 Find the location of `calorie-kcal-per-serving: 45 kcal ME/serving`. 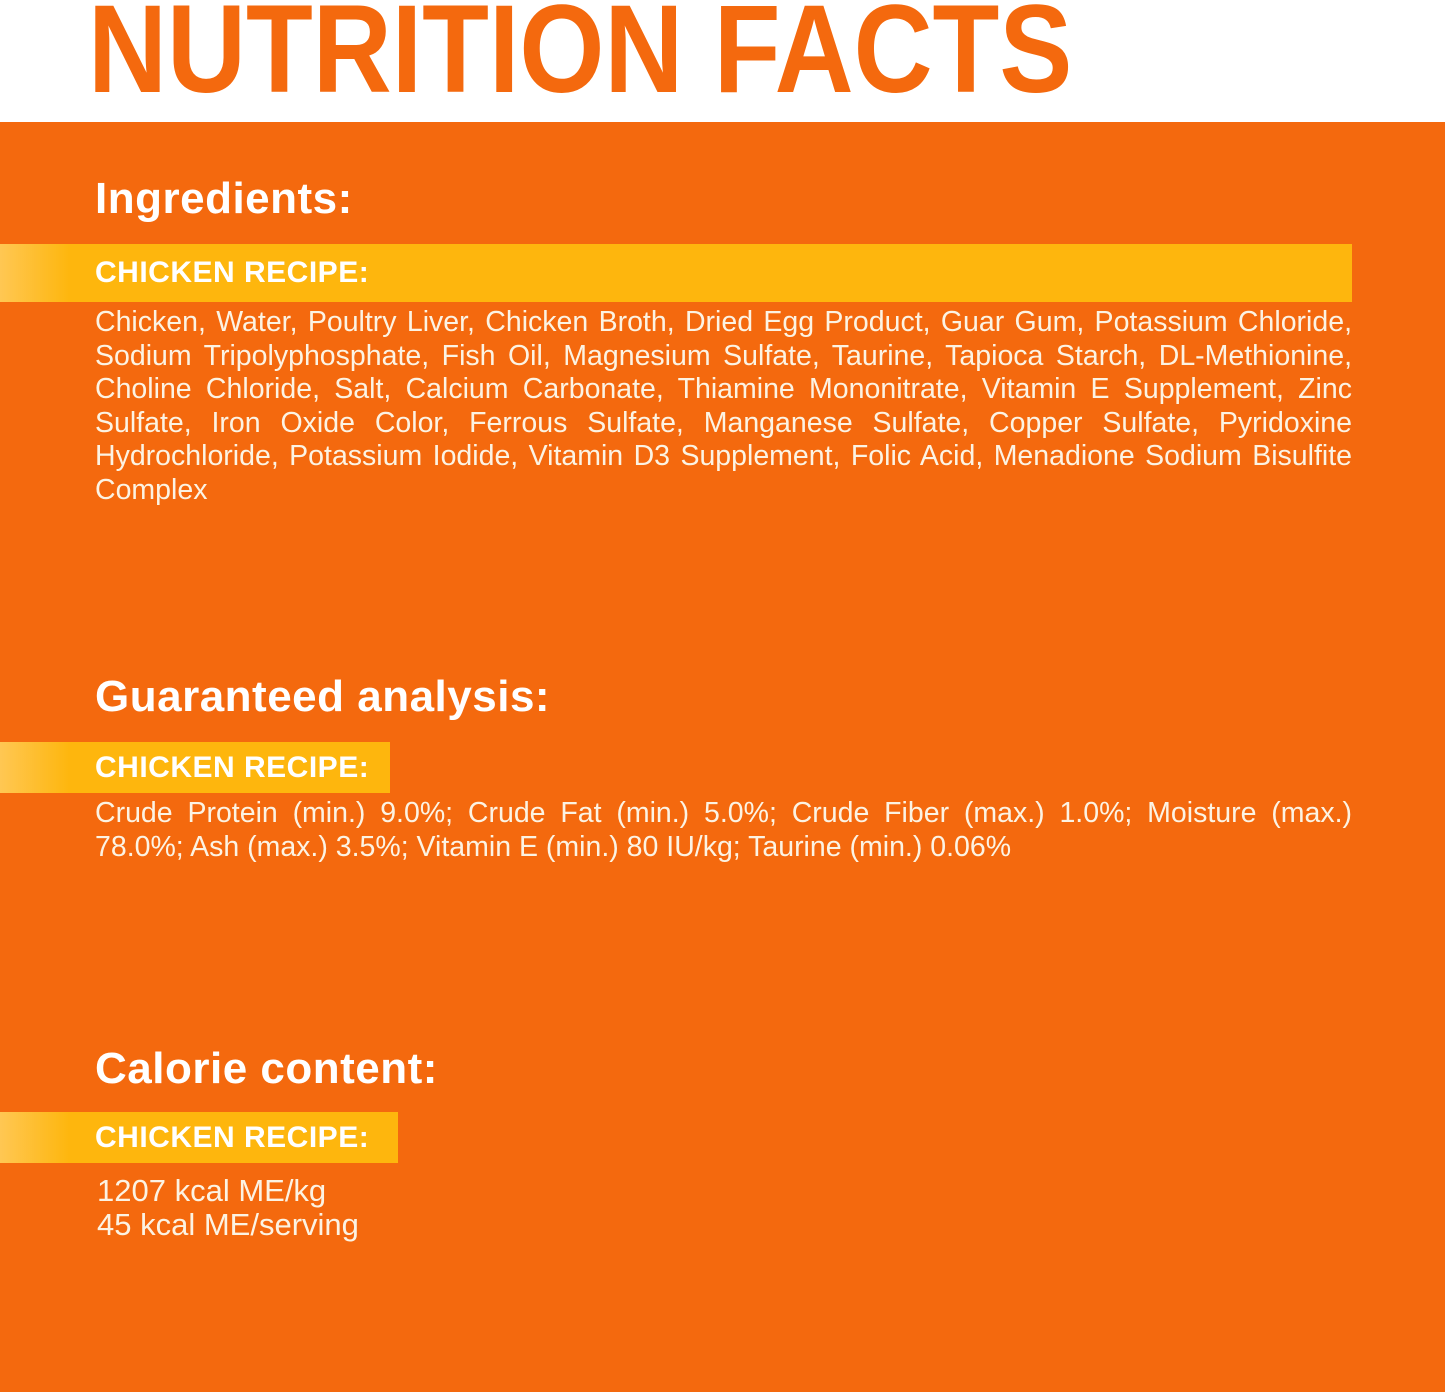

calorie-kcal-per-serving: 45 kcal ME/serving is located at coordinates (228, 1224).